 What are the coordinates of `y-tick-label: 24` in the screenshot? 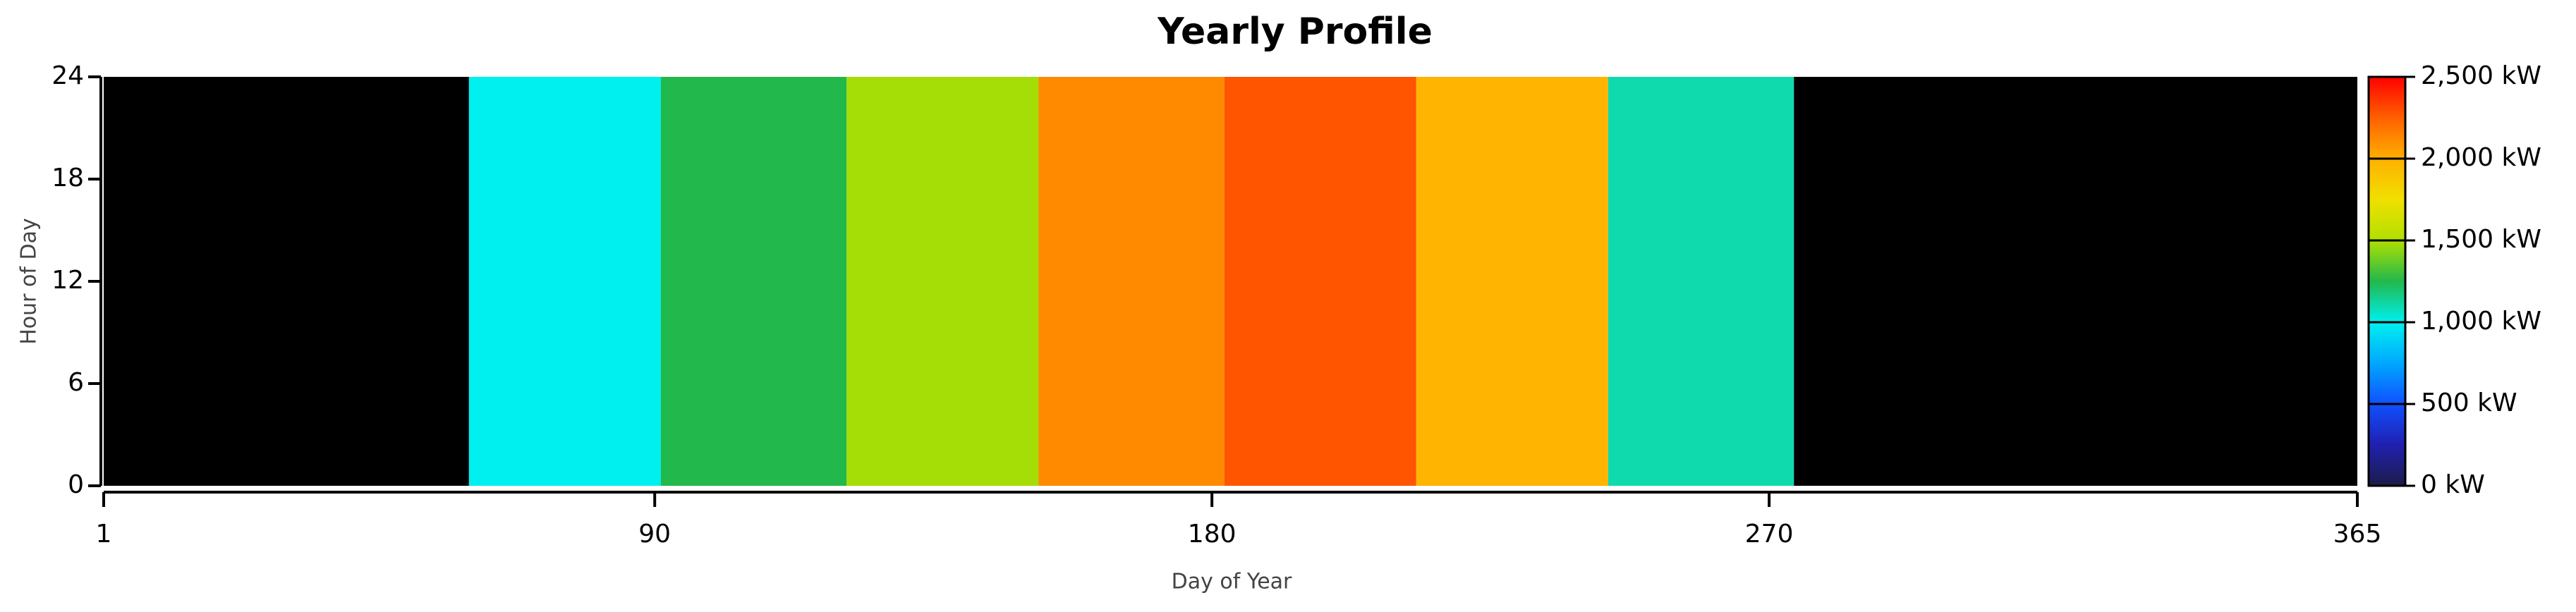 It's located at (67, 75).